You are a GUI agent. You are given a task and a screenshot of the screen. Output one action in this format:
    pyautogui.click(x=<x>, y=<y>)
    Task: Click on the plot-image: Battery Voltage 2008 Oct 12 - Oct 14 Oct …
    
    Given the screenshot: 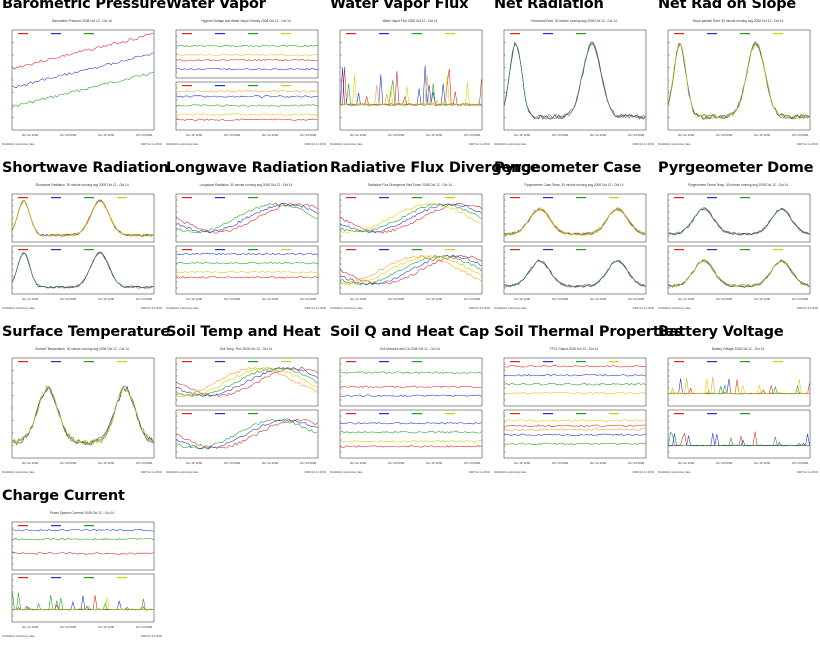 What is the action you would take?
    pyautogui.click(x=738, y=410)
    